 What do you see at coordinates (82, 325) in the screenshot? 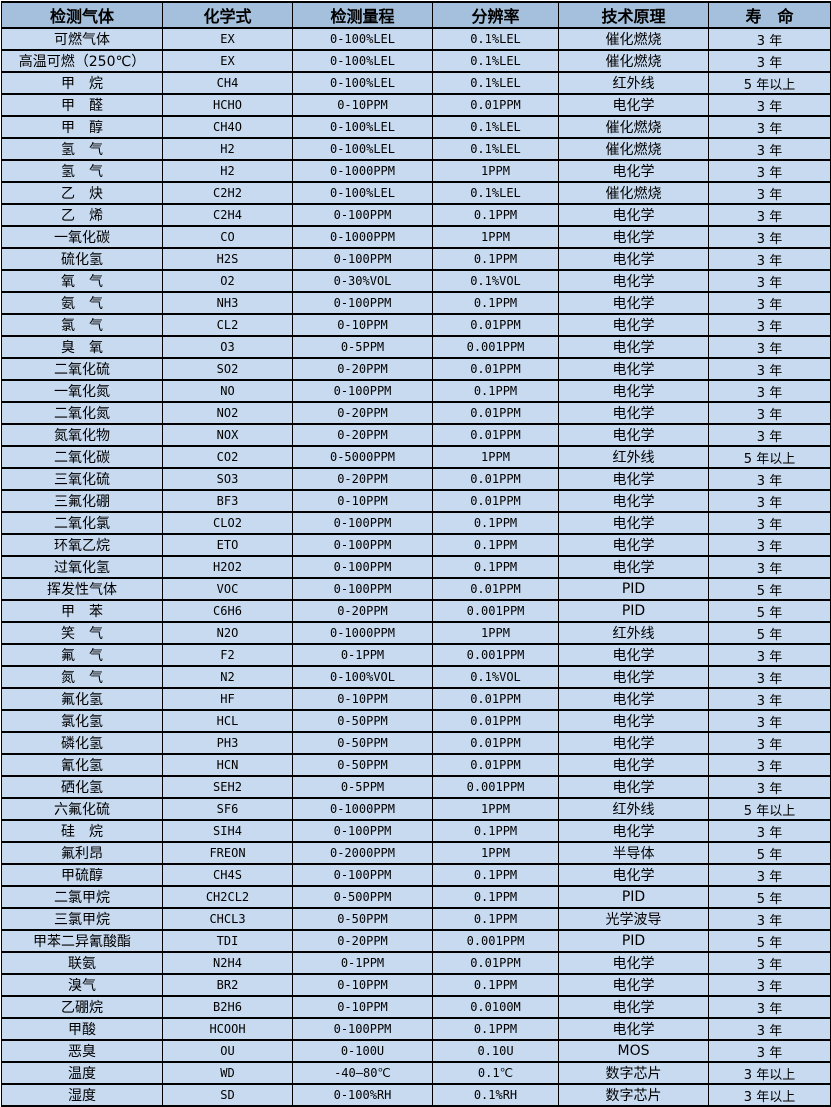
I see `cell-gas: 氯 气` at bounding box center [82, 325].